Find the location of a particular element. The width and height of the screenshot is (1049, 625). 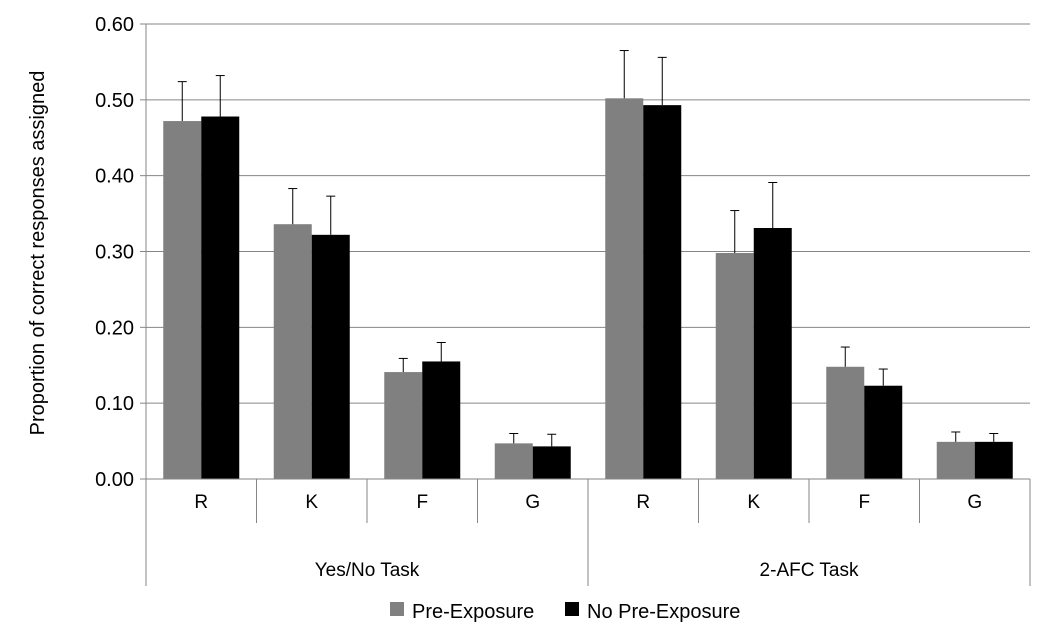

legend: Pre-Exposure No Pre-Exposure is located at coordinates (565, 612).